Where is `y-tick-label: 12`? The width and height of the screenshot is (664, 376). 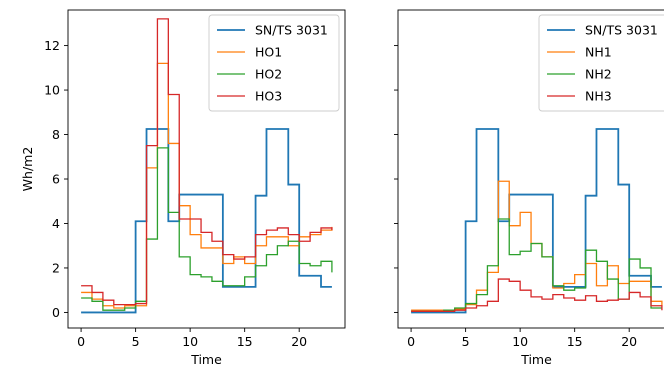 y-tick-label: 12 is located at coordinates (52, 45).